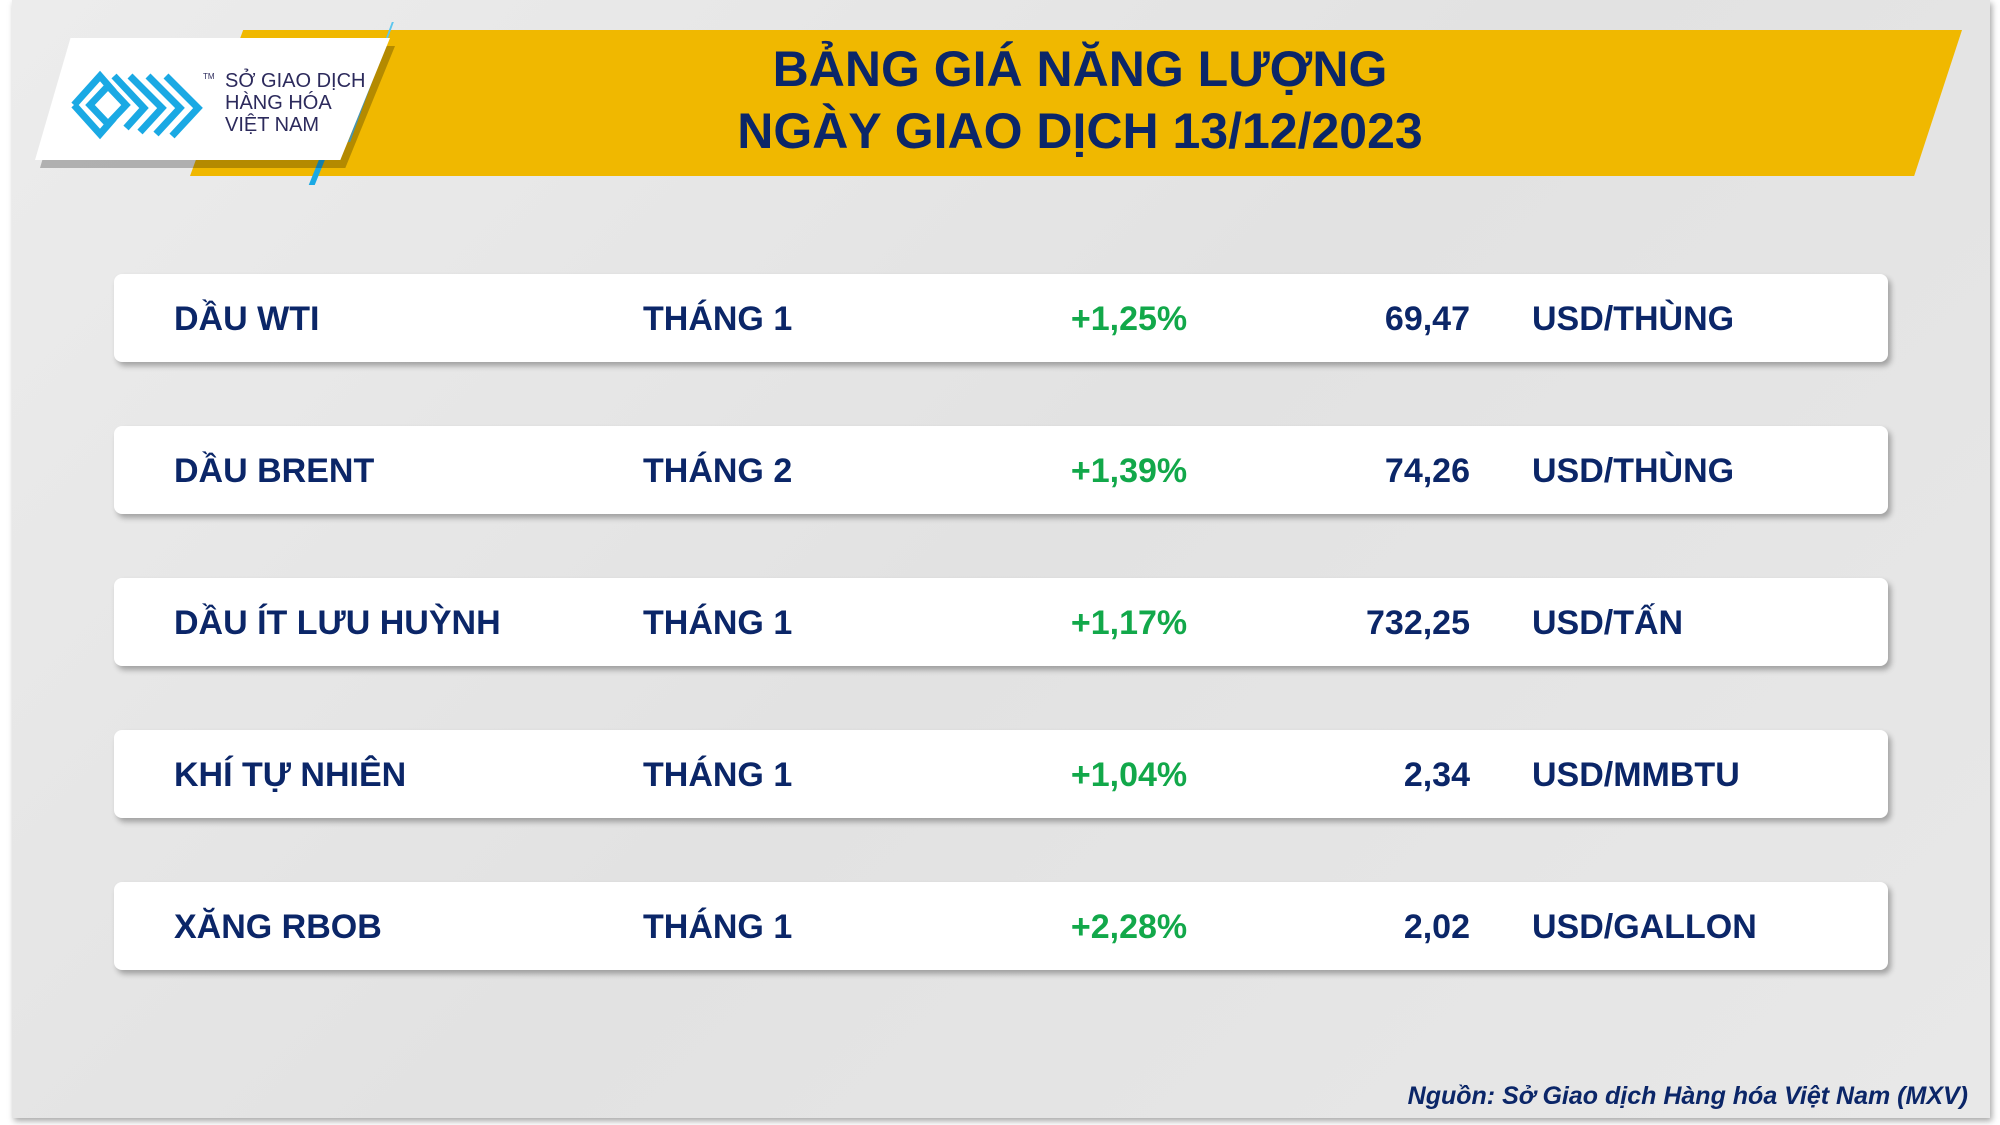  What do you see at coordinates (247, 319) in the screenshot?
I see `commodity-name: DẦU WTI` at bounding box center [247, 319].